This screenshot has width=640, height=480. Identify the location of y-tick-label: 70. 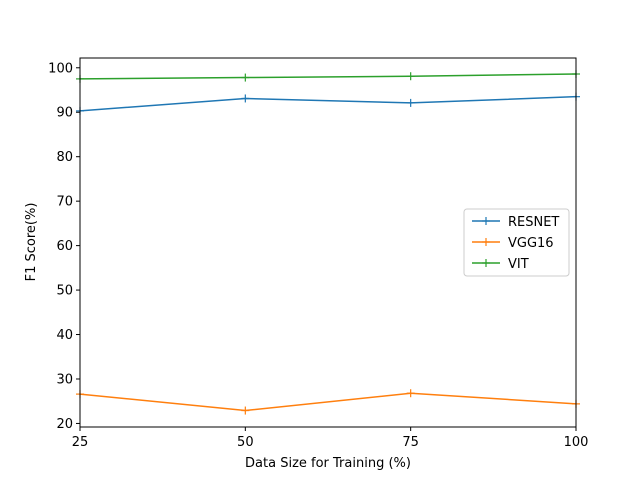
(64, 202).